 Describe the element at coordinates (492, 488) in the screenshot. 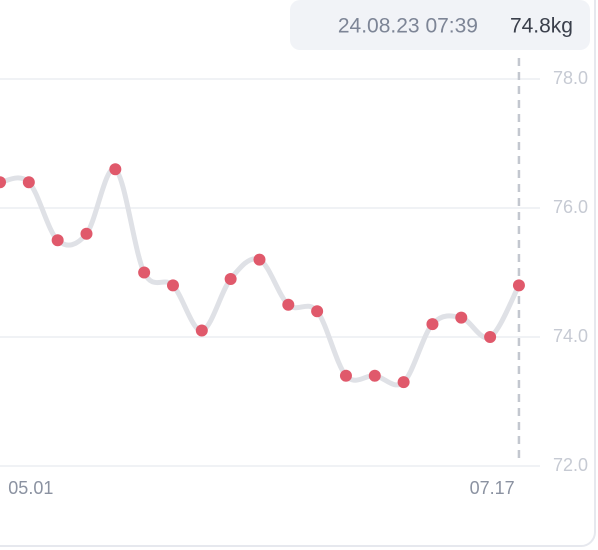

I see `x-tick-label: 07.17` at that location.